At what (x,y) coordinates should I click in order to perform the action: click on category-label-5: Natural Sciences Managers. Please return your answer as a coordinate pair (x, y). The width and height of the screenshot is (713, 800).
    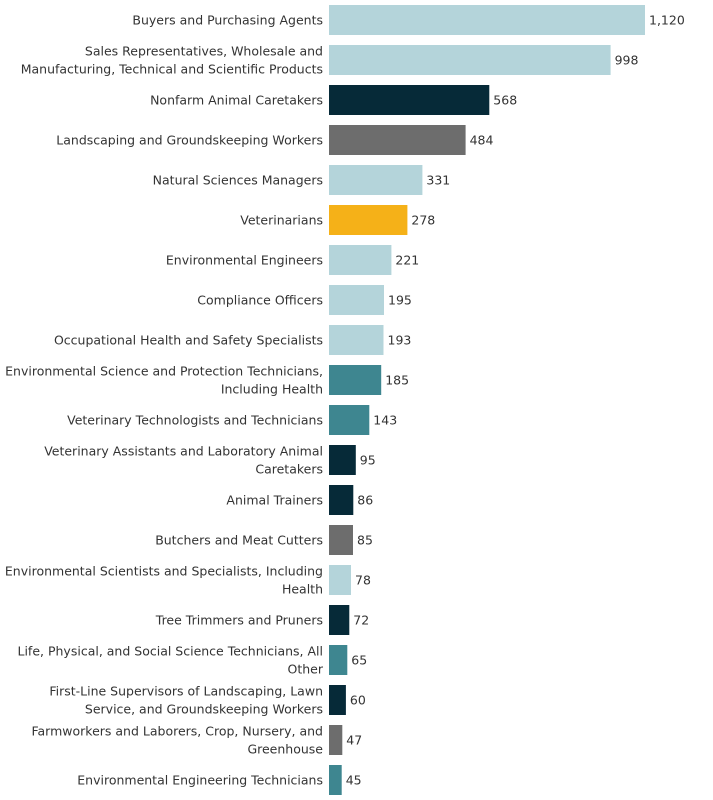
    Looking at the image, I should click on (238, 180).